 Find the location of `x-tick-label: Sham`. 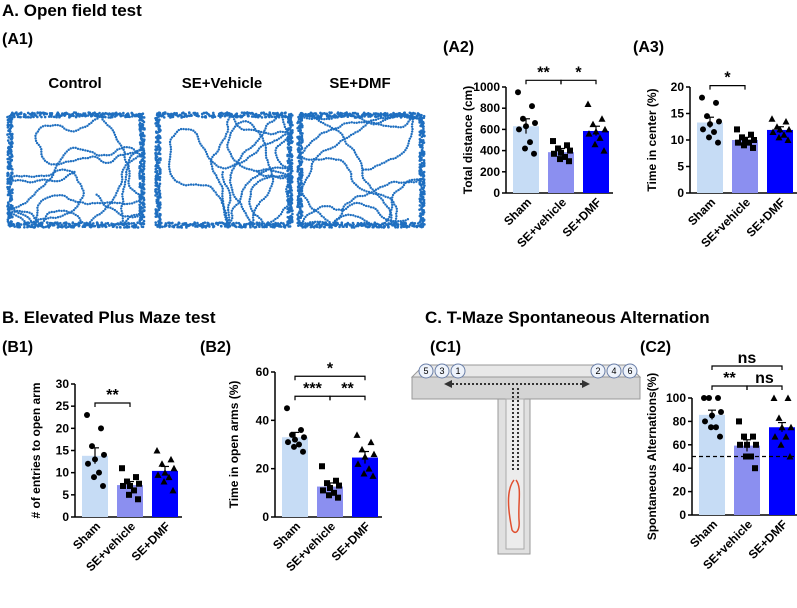

x-tick-label: Sham is located at coordinates (703, 533).